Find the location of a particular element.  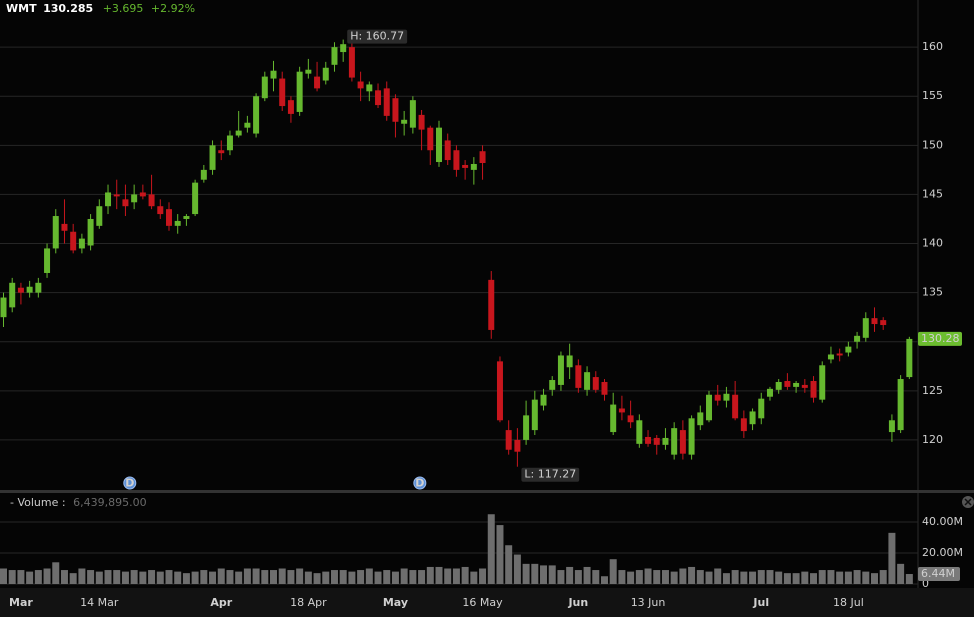

volume-header: - Volume : 6,439,895.00 is located at coordinates (78, 502).